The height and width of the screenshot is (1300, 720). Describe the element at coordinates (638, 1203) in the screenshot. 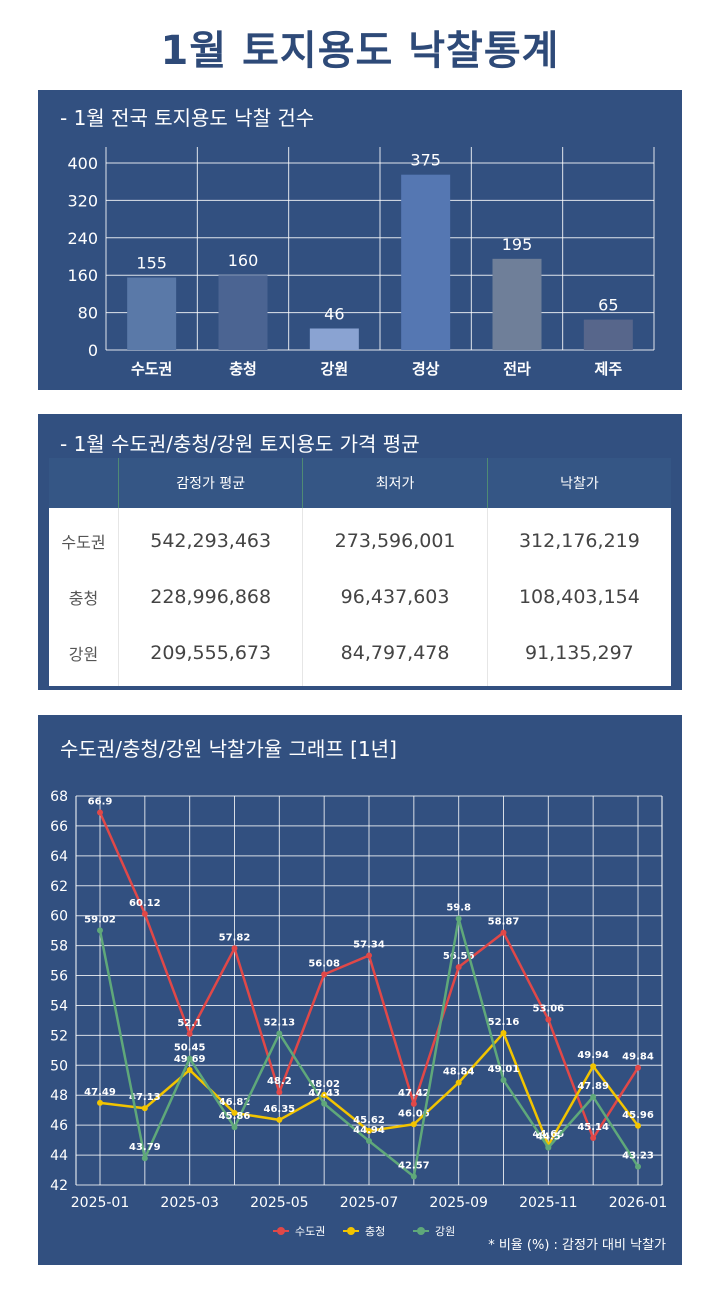

I see `line-x-tick-label: 2026-01` at that location.